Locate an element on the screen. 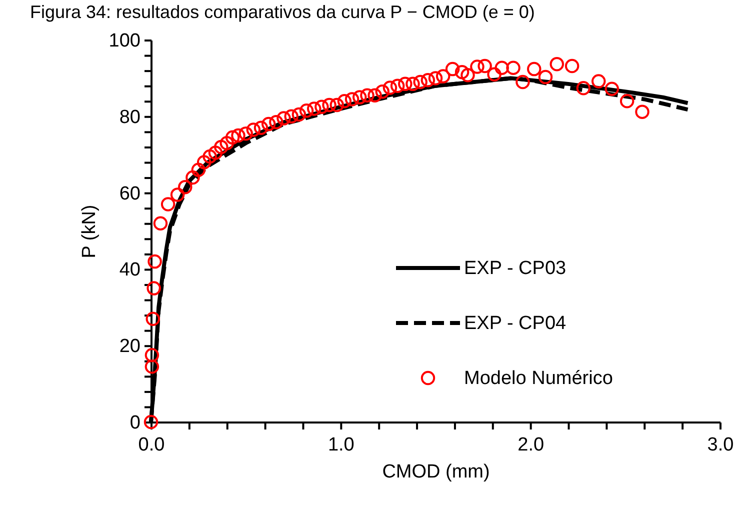 The width and height of the screenshot is (755, 529). legend-label: EXP - CP03 is located at coordinates (515, 268).